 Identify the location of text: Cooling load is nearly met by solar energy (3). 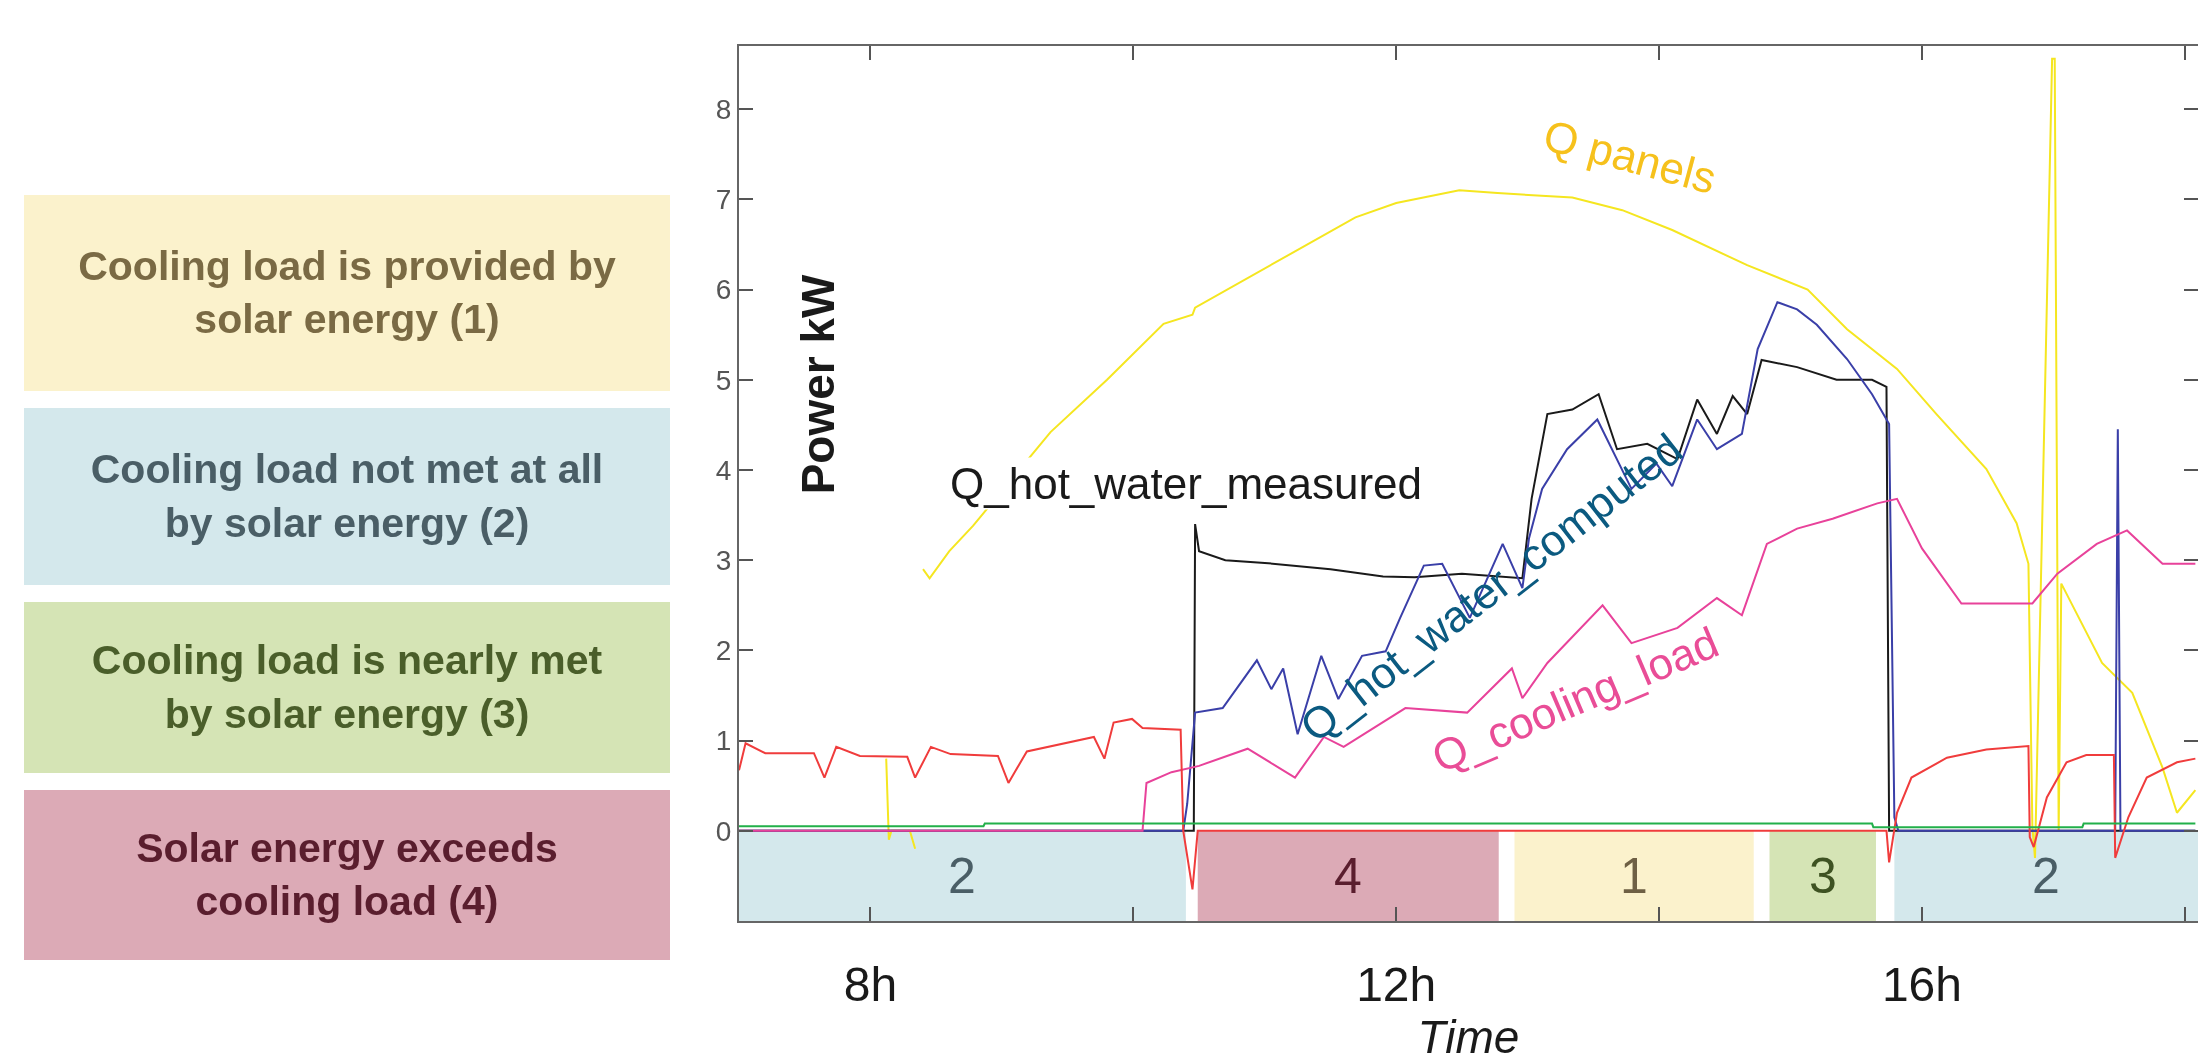
(347, 687).